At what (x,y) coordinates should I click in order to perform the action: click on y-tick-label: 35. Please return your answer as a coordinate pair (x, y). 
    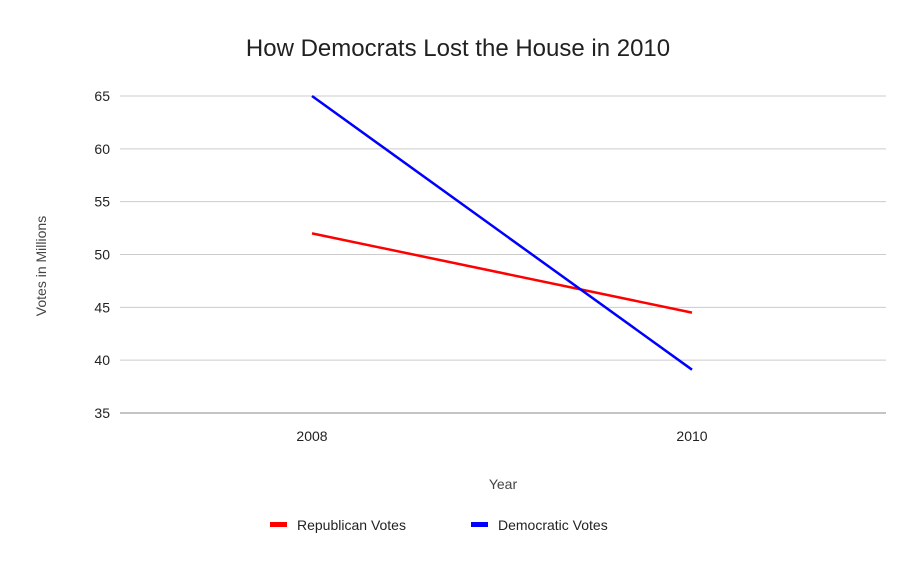
    Looking at the image, I should click on (102, 413).